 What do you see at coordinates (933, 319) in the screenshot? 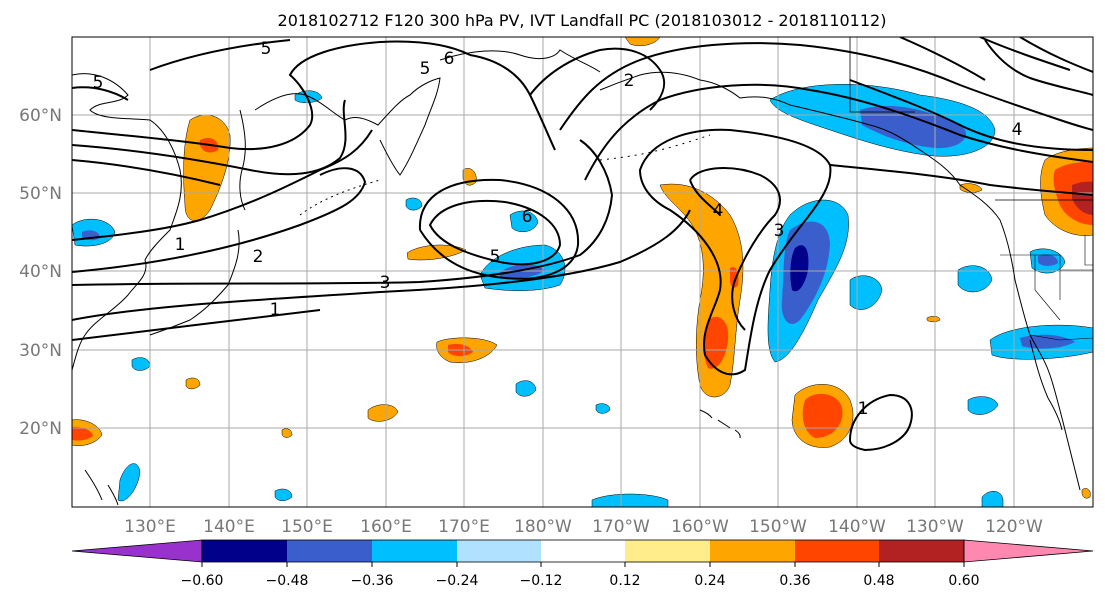
I see `positive-anomaly-small-125w` at bounding box center [933, 319].